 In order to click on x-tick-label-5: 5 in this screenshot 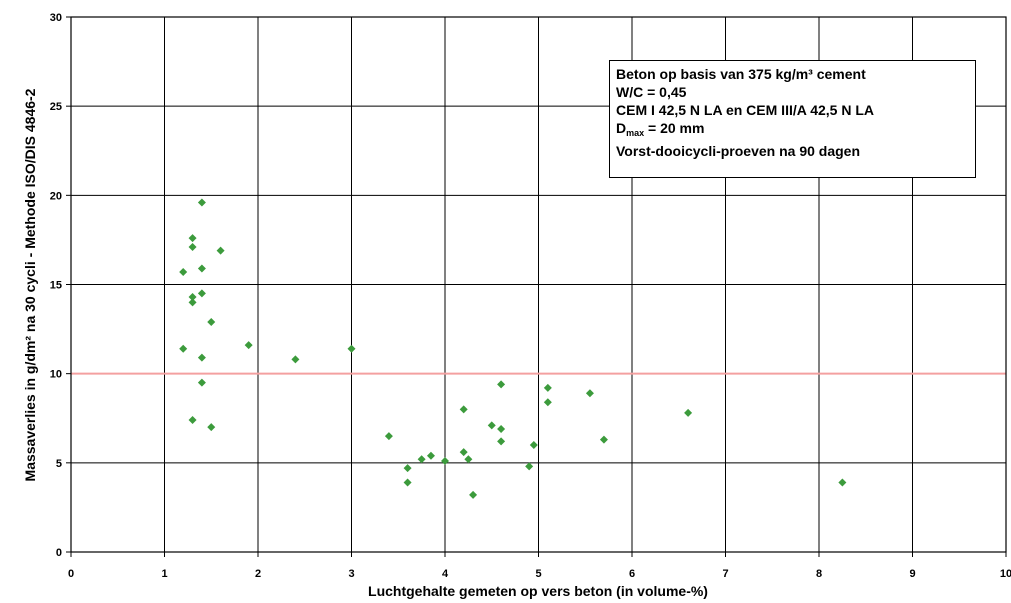, I will do `click(538, 574)`.